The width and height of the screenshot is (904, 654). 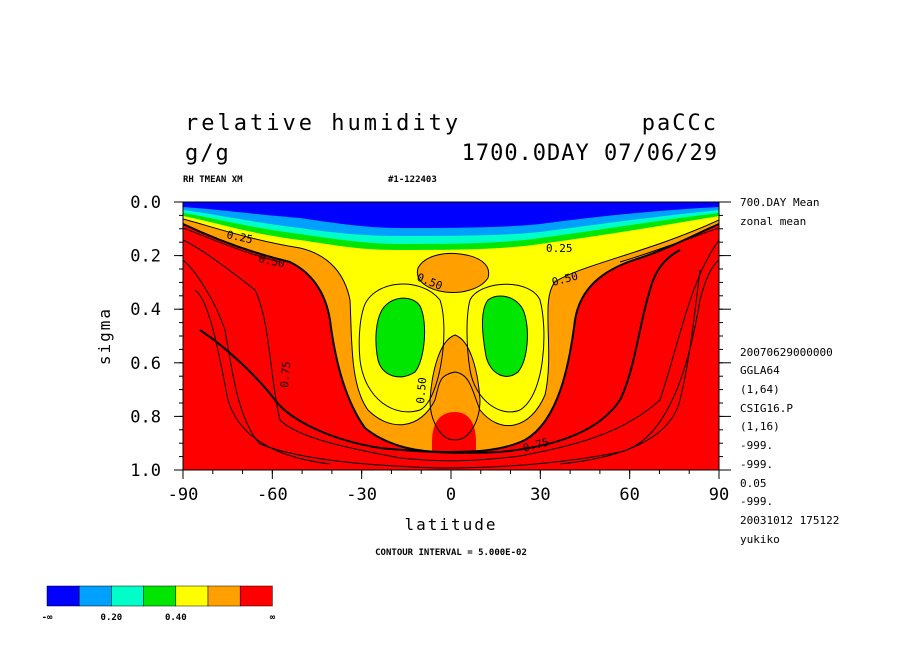 I want to click on region-blue-band, so click(x=451, y=215).